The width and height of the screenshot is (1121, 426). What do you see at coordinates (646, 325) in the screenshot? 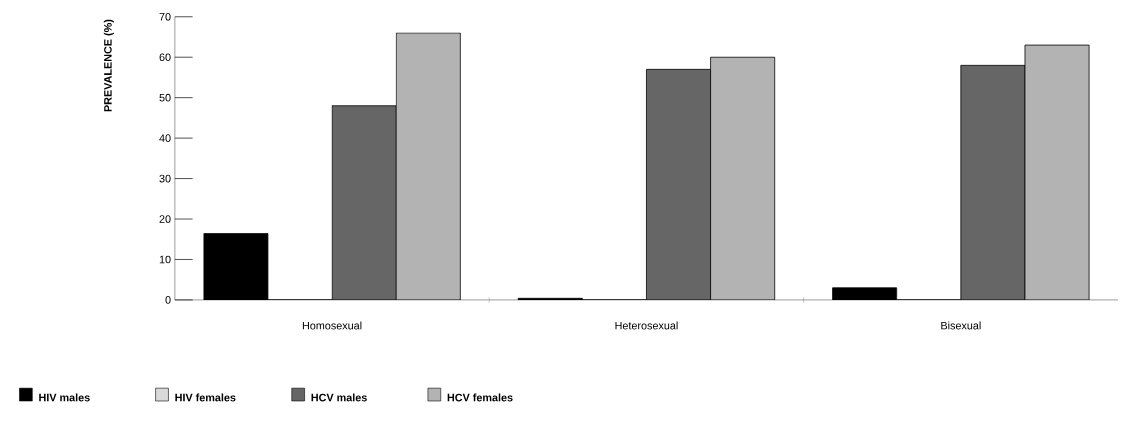
I see `x-tick-label: Heterosexual` at bounding box center [646, 325].